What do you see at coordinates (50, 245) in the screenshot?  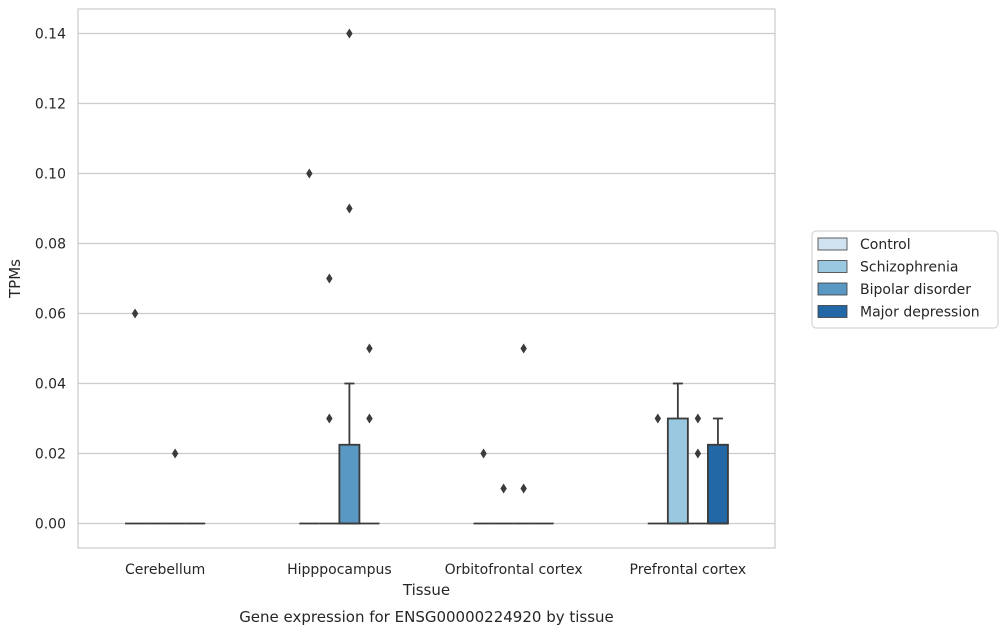 I see `y-tick-label: 0.08` at bounding box center [50, 245].